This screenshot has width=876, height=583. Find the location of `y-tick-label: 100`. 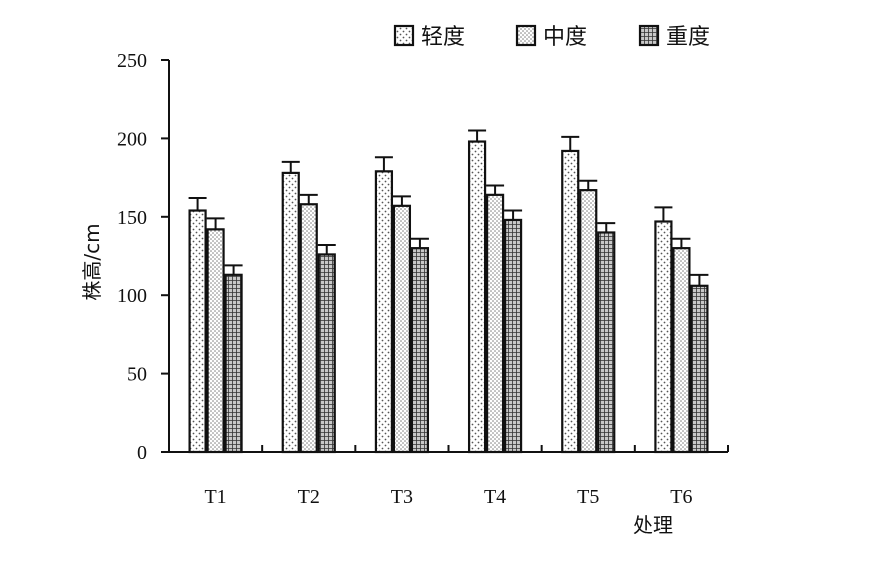

y-tick-label: 100 is located at coordinates (132, 296).